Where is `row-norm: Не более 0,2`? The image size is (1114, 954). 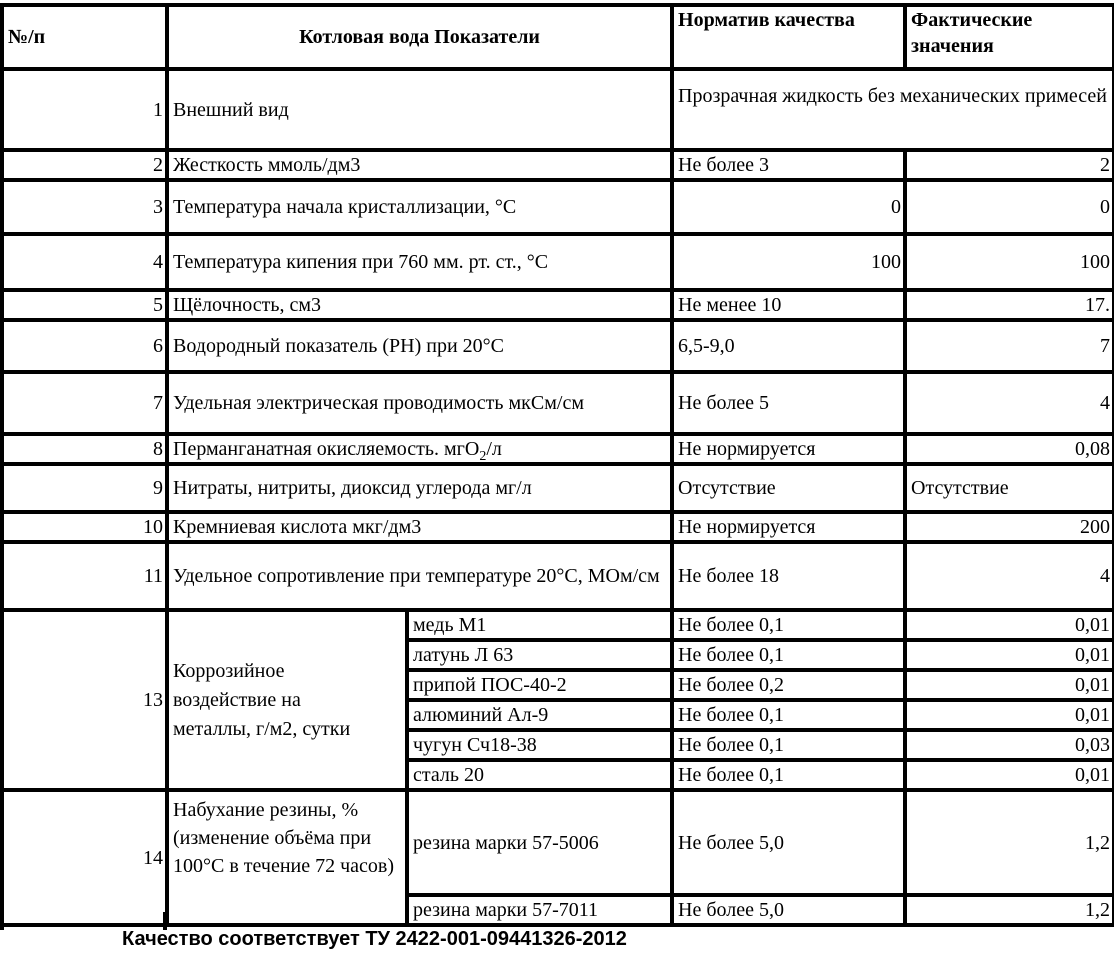
row-norm: Не более 0,2 is located at coordinates (789, 685).